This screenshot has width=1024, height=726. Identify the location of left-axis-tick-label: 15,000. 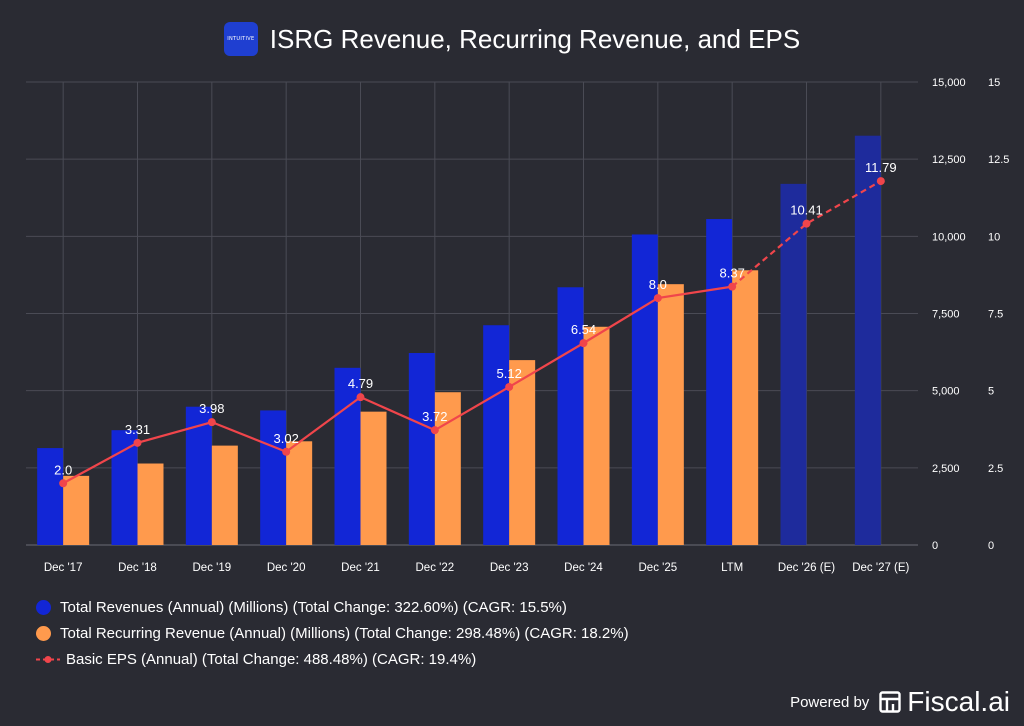
(949, 83).